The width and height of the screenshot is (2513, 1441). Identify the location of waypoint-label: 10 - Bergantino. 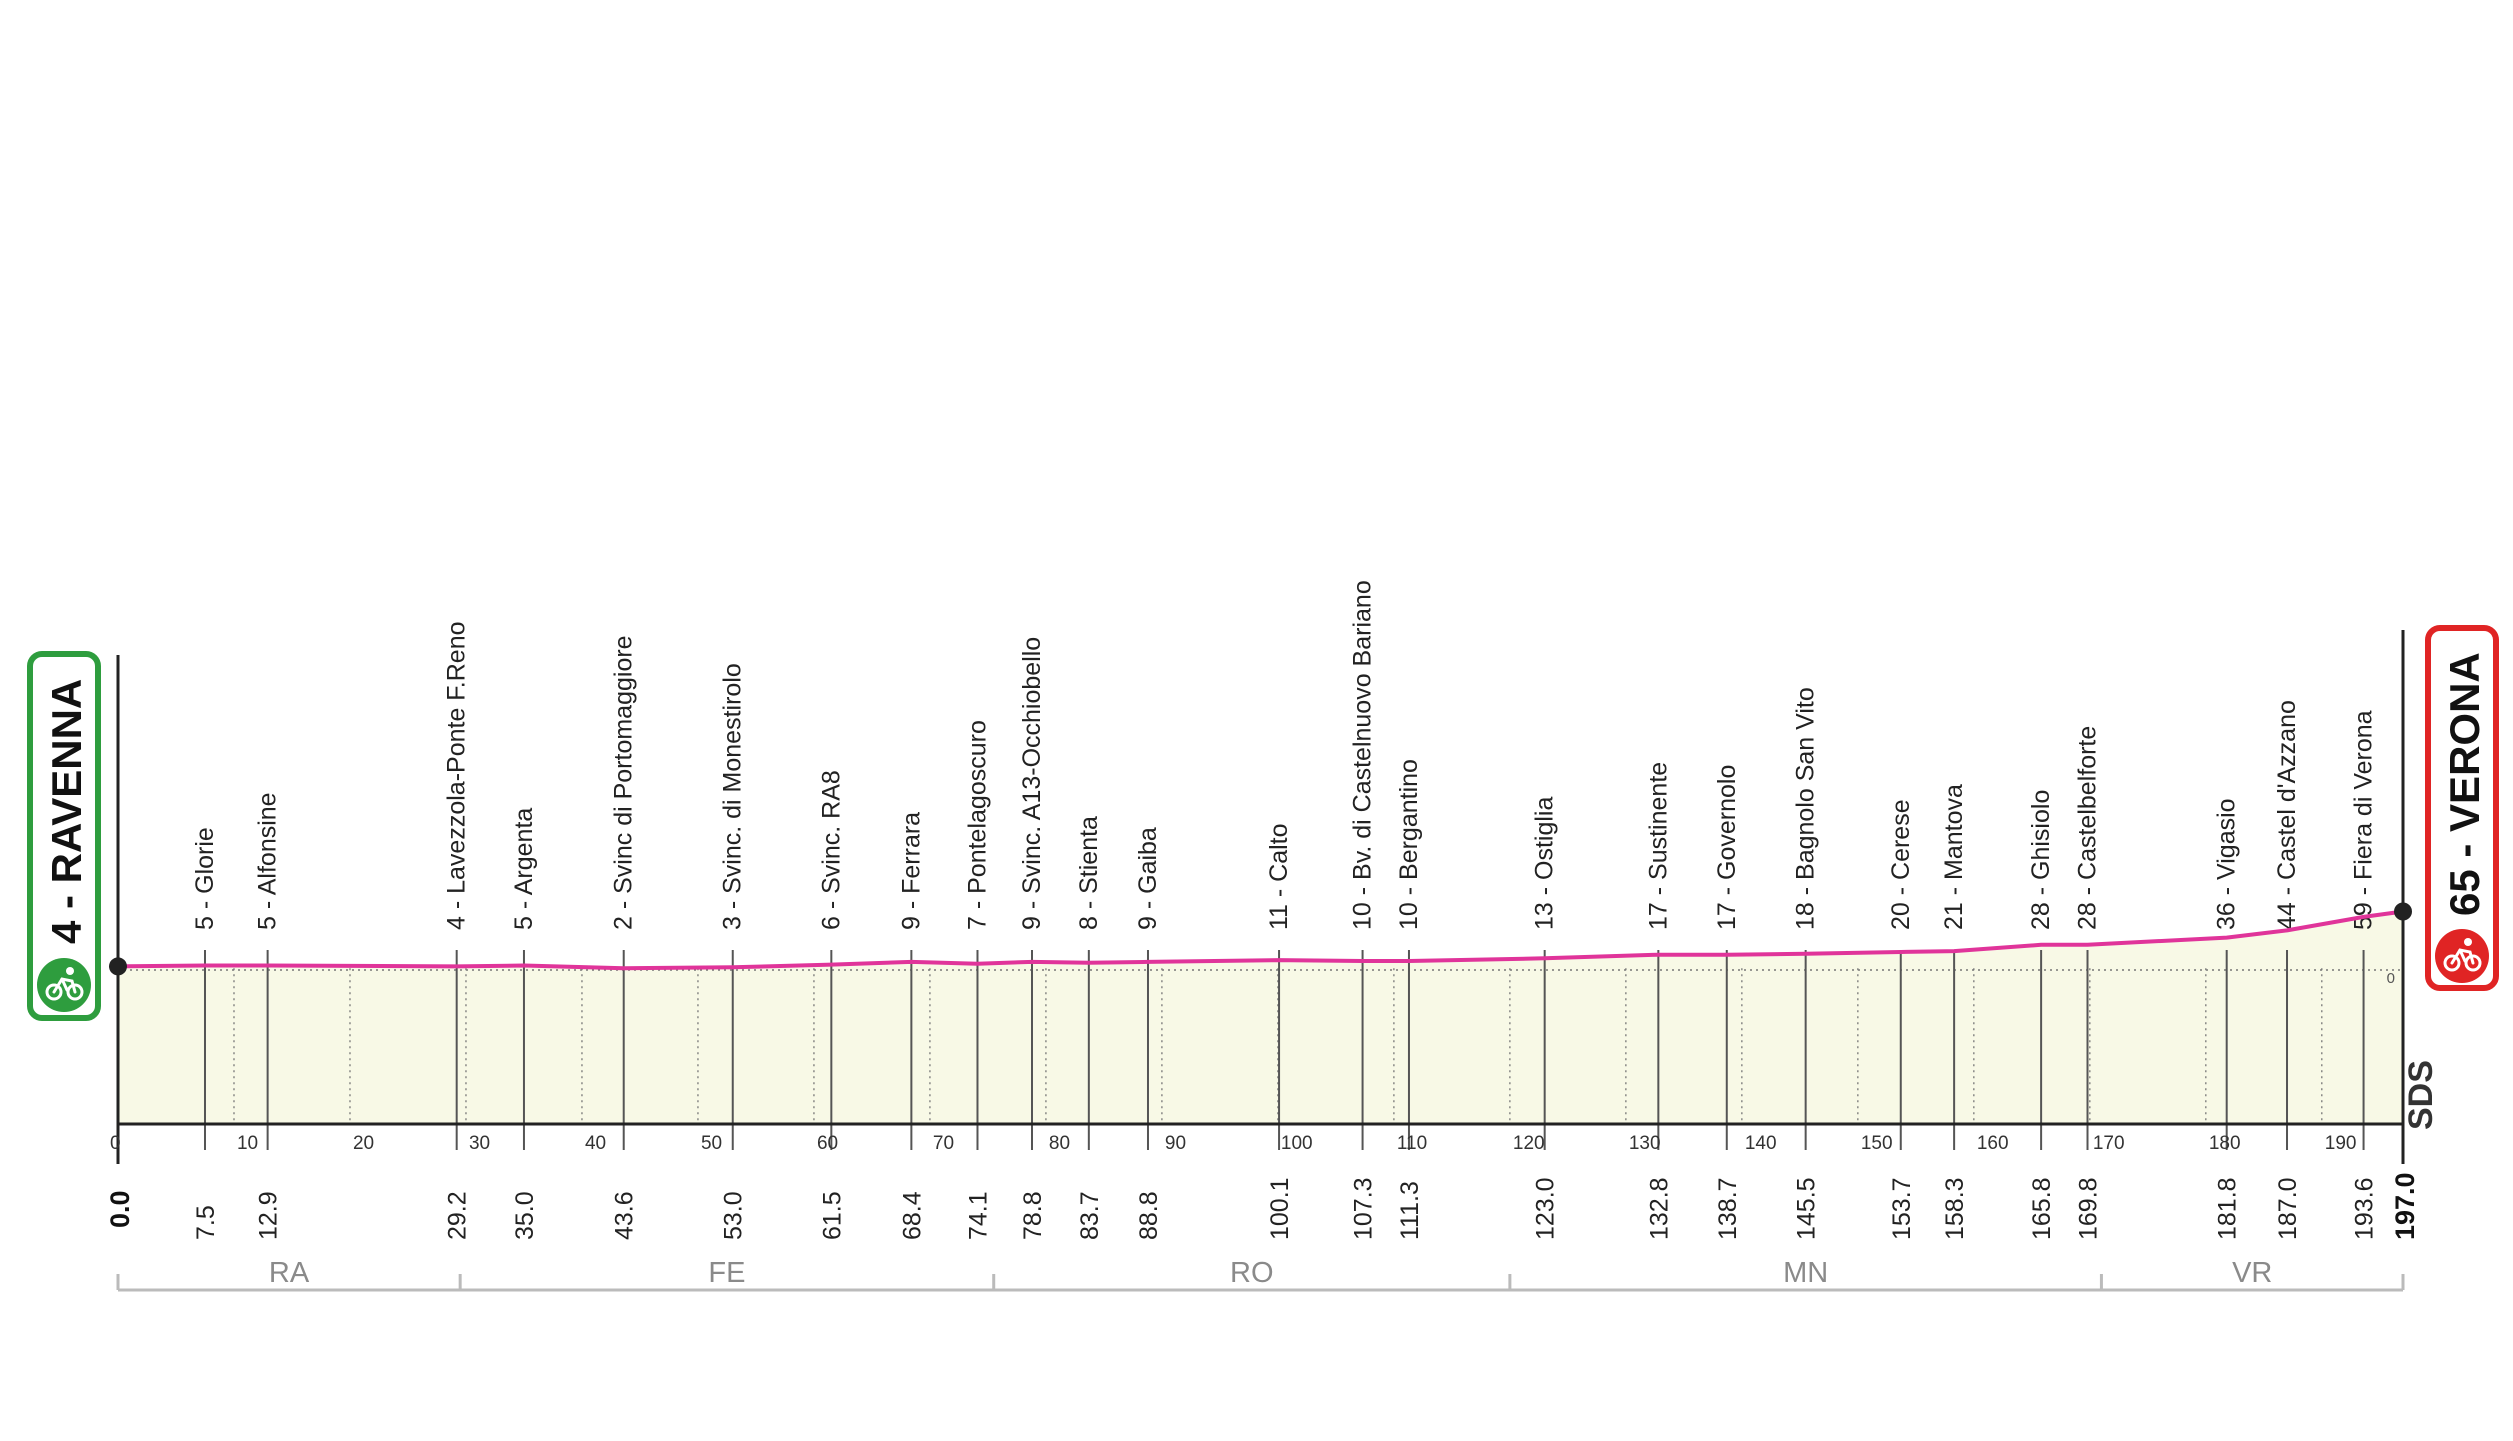
(1409, 844).